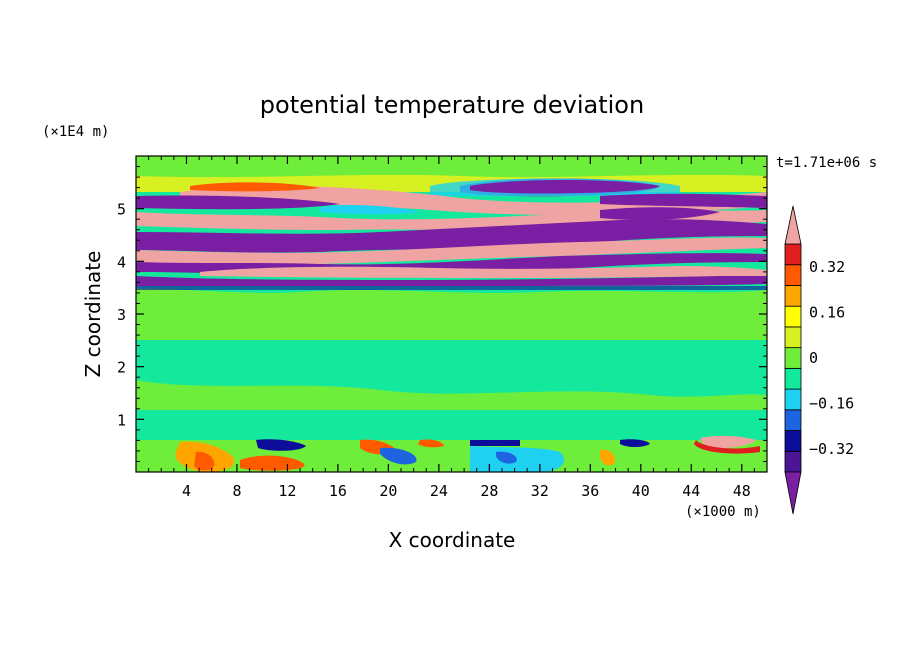 Image resolution: width=904 pixels, height=654 pixels. What do you see at coordinates (827, 312) in the screenshot?
I see `colorbar-tick-label: 0.16` at bounding box center [827, 312].